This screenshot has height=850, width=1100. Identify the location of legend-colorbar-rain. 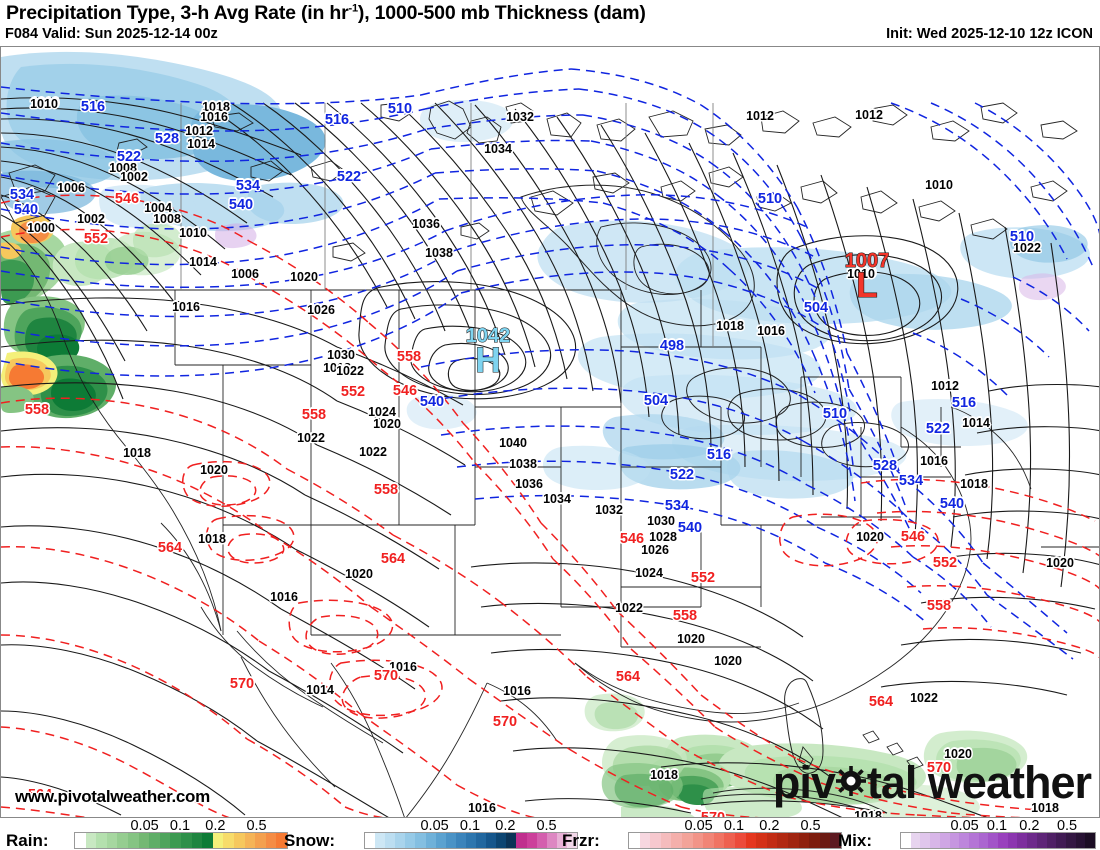
(181, 840).